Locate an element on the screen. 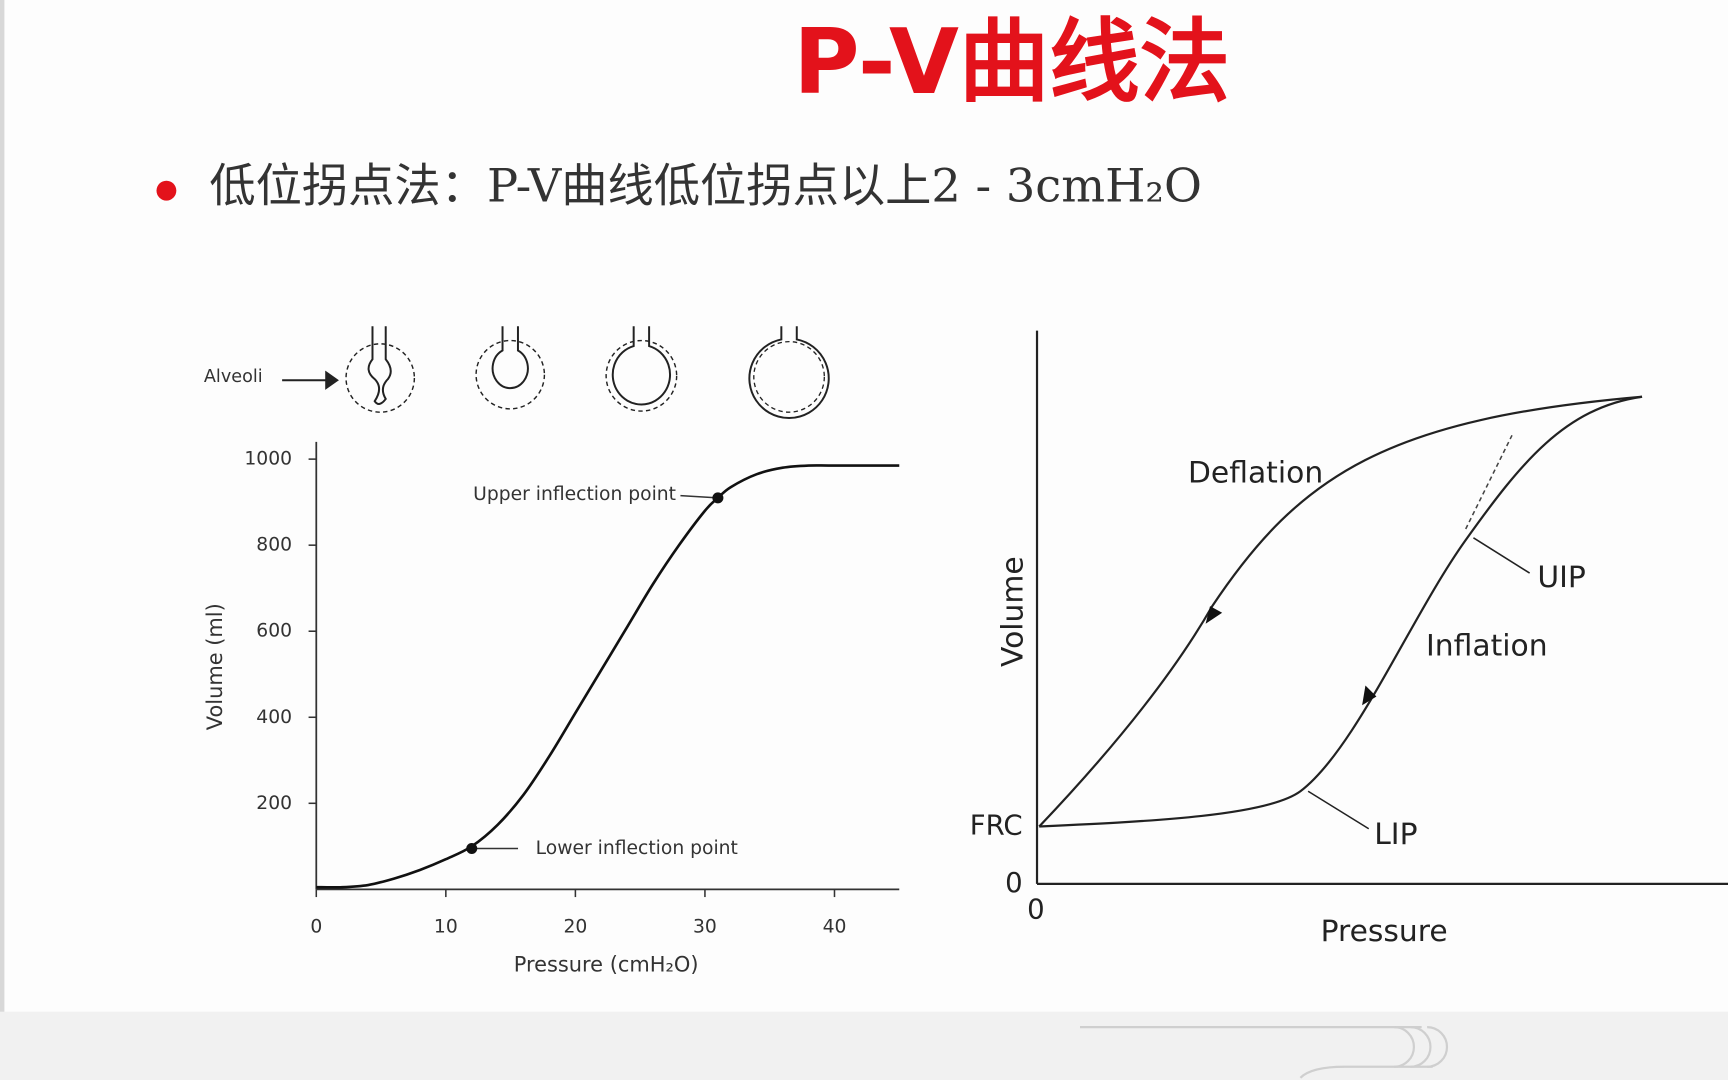 The height and width of the screenshot is (1080, 1728). inflation-curve is located at coordinates (1341, 611).